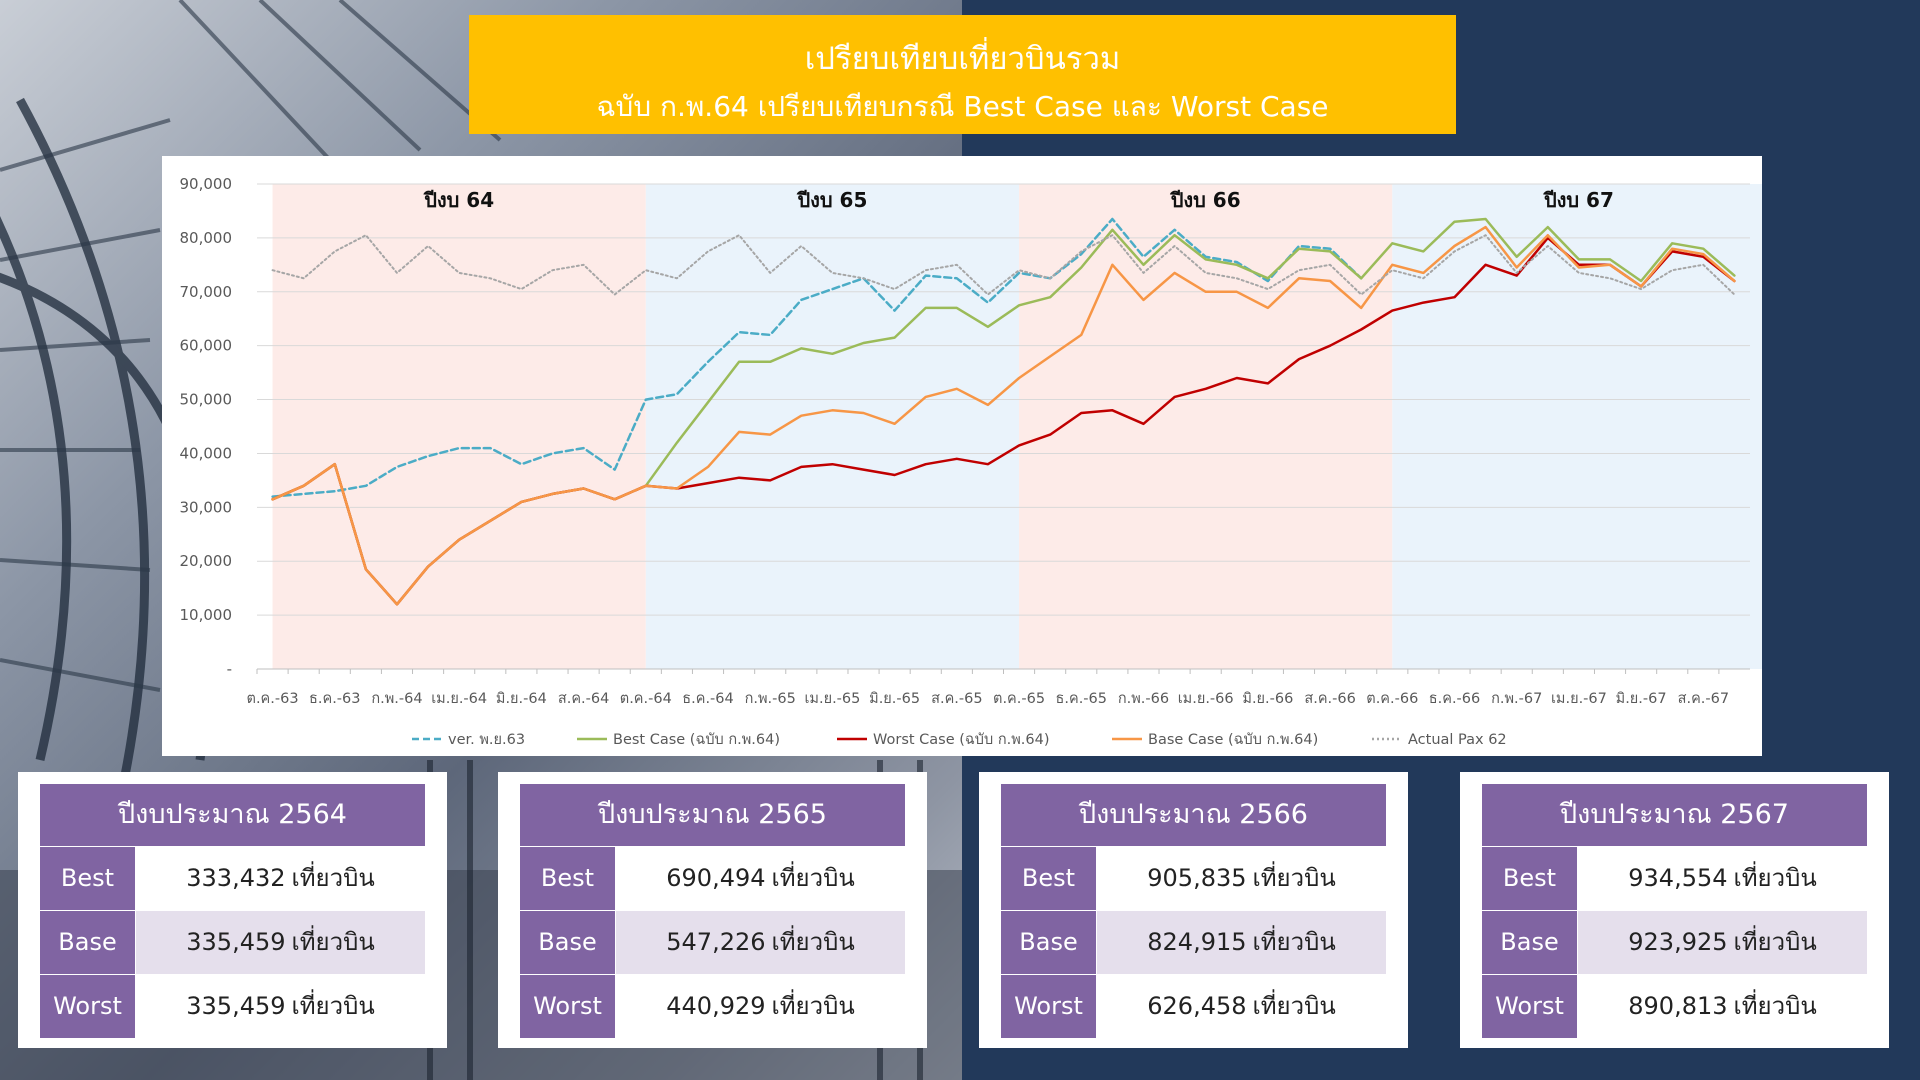 This screenshot has height=1080, width=1920. I want to click on y-tick-label: 70,000, so click(206, 292).